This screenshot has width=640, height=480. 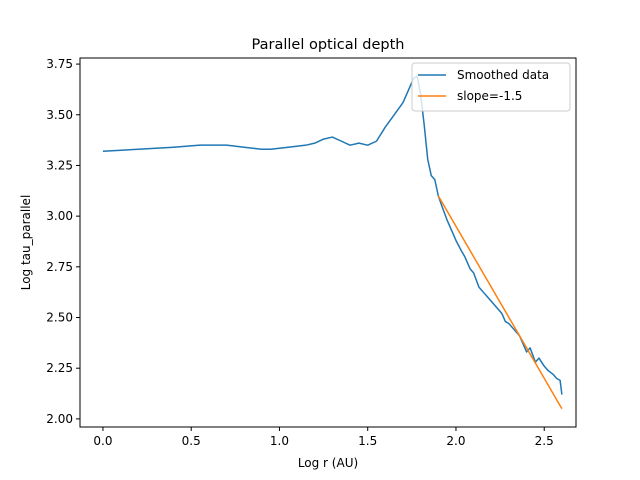 I want to click on x-tick-label: 0.5, so click(x=191, y=441).